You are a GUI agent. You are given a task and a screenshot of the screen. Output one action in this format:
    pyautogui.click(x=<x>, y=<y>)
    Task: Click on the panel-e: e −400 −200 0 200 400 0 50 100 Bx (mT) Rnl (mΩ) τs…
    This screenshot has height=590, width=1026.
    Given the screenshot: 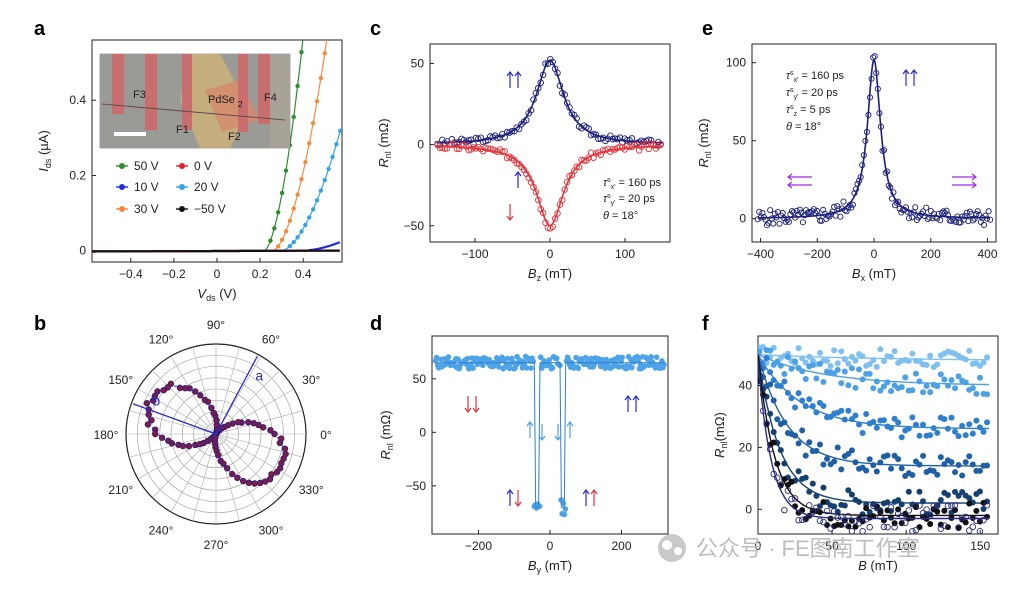 What is the action you would take?
    pyautogui.click(x=847, y=150)
    